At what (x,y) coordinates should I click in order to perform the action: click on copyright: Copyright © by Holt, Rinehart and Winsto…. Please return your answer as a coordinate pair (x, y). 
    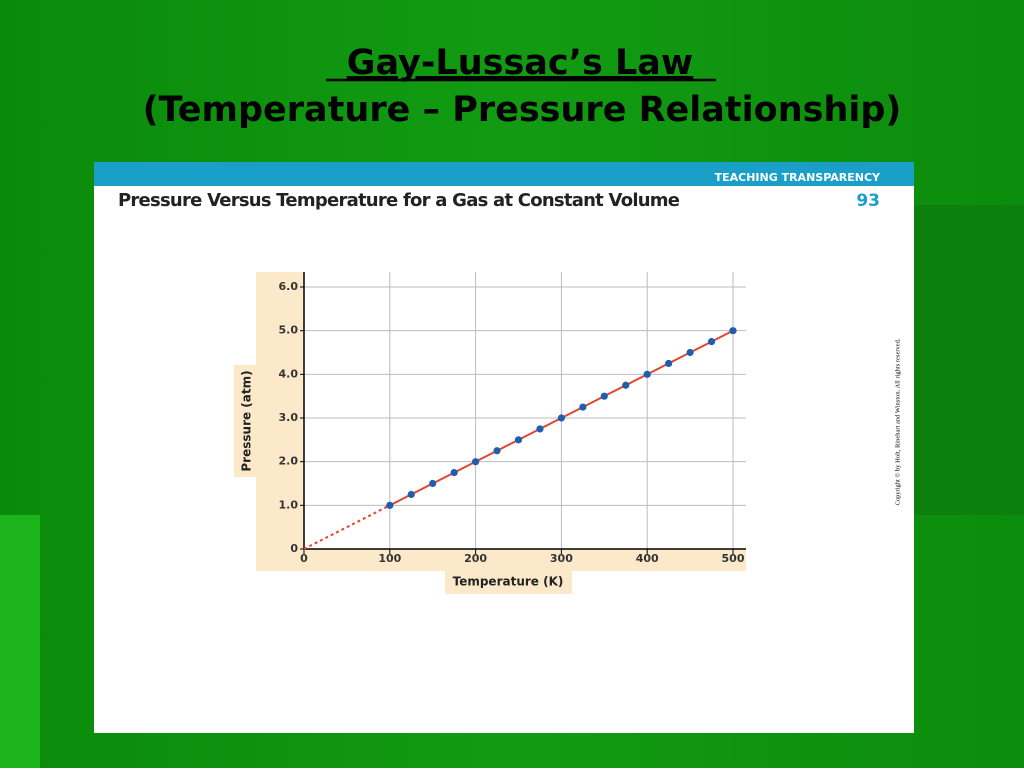
    Looking at the image, I should click on (897, 421).